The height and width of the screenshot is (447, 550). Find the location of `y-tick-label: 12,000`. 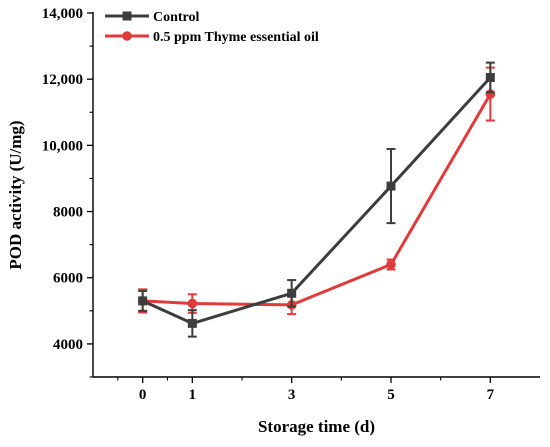

y-tick-label: 12,000 is located at coordinates (62, 80).